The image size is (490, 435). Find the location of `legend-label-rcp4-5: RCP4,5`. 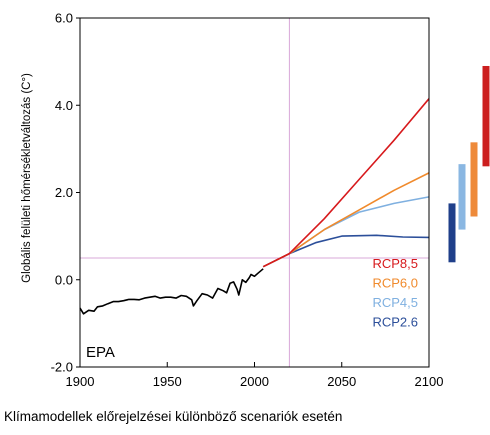

legend-label-rcp4-5: RCP4,5 is located at coordinates (395, 302).